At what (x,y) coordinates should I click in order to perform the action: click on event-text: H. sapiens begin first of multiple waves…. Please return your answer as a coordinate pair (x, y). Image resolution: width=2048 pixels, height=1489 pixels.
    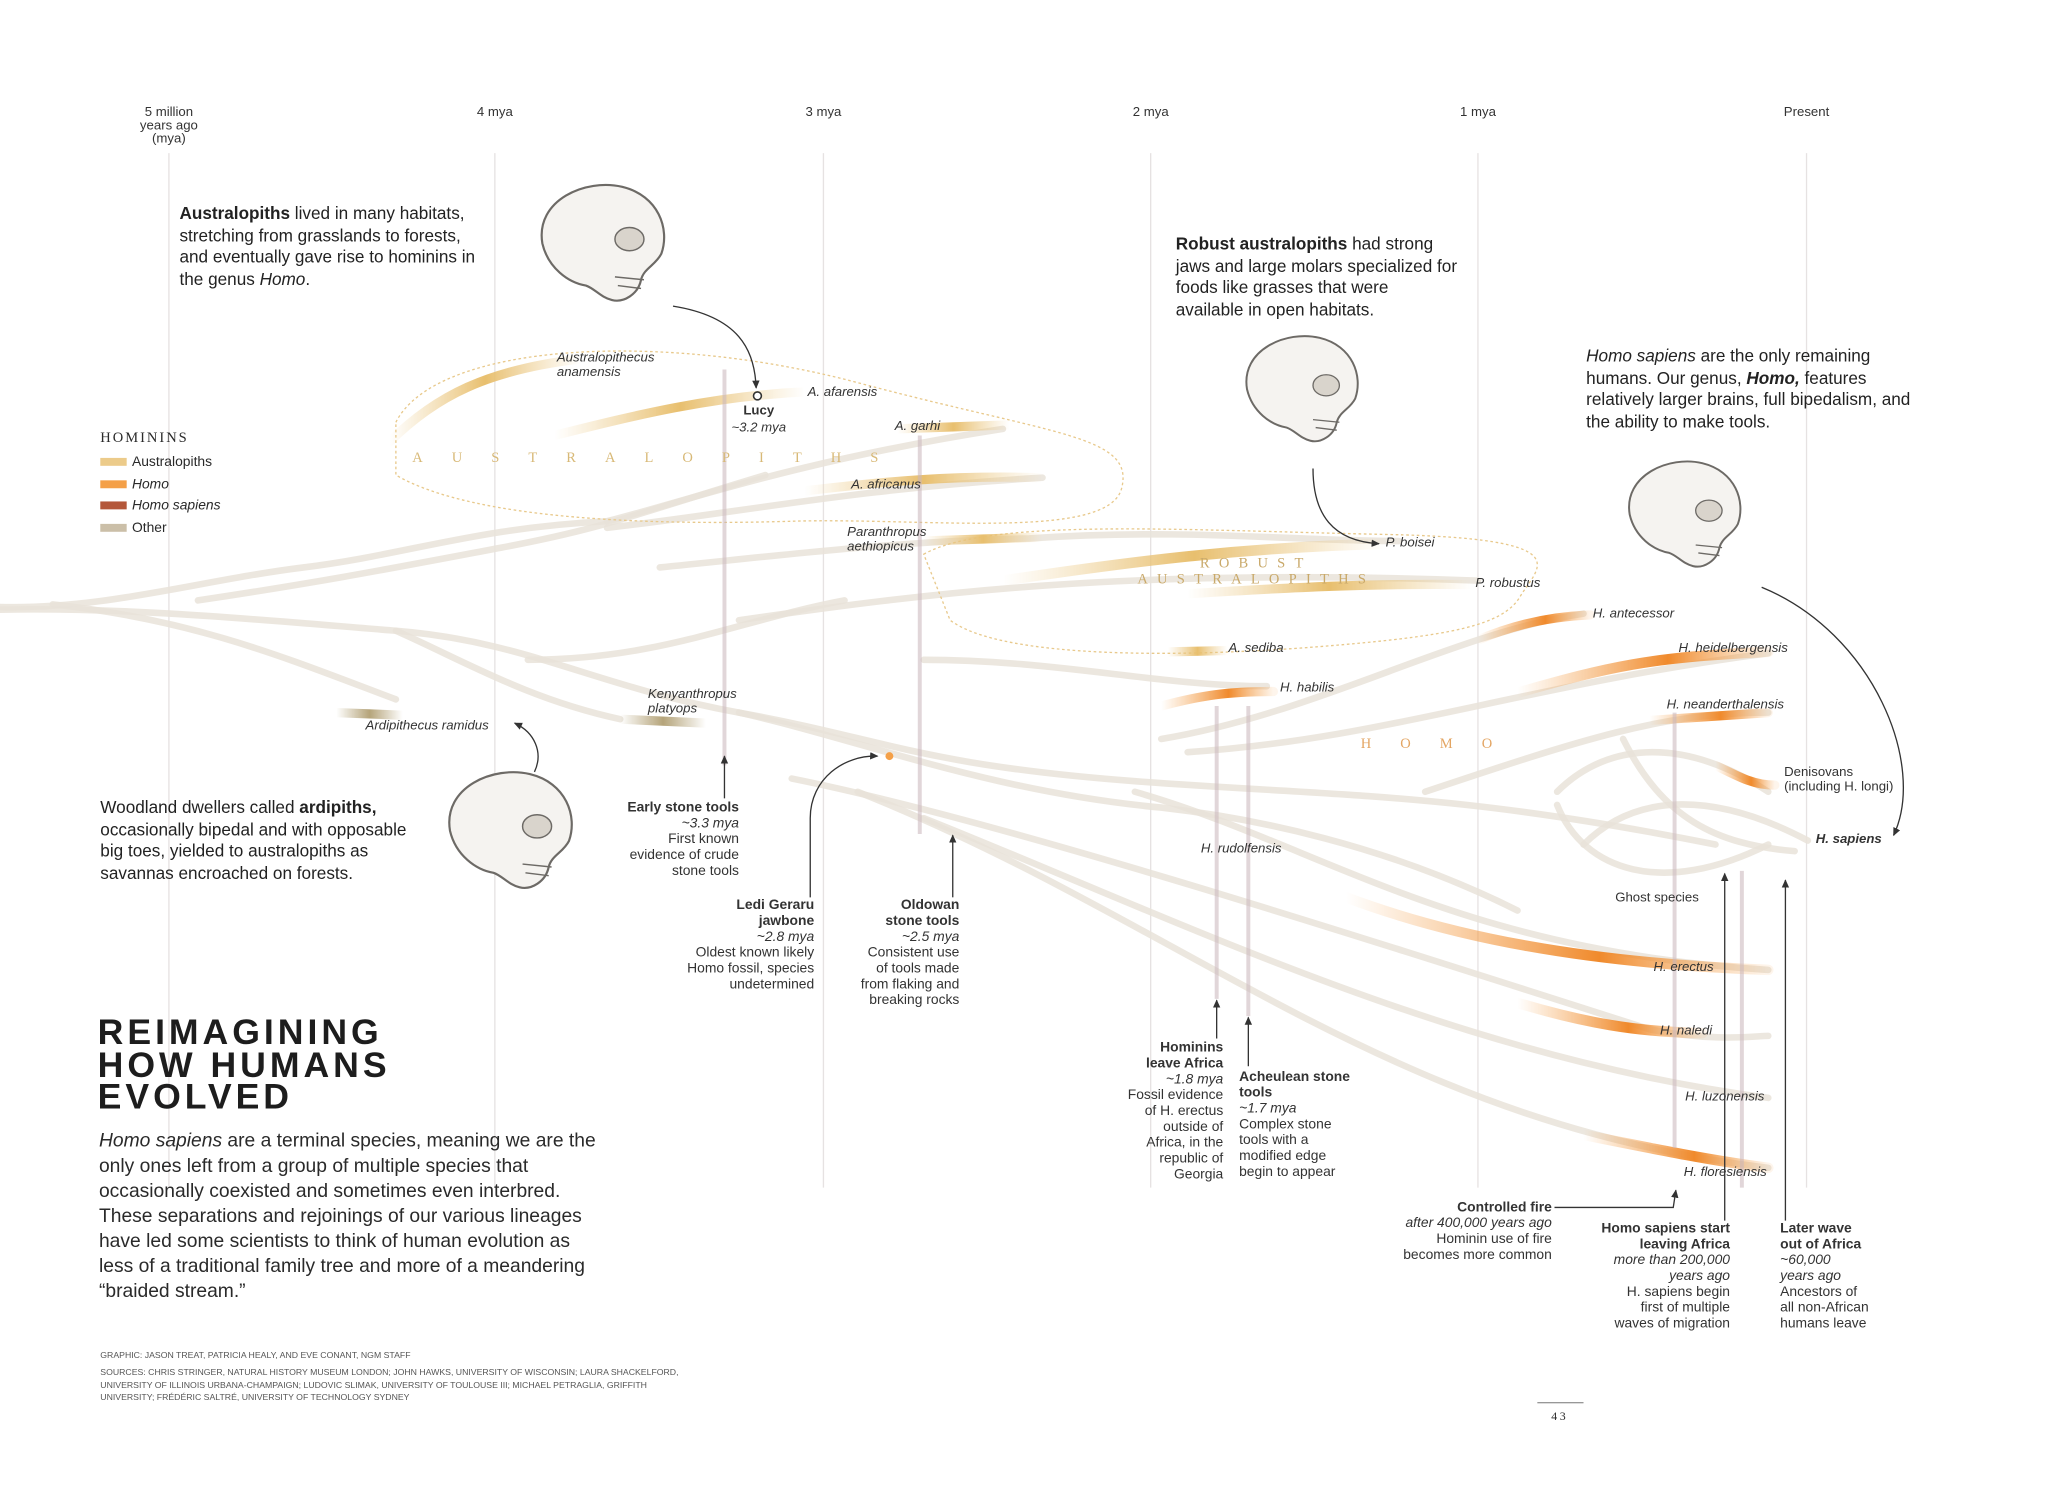
    Looking at the image, I should click on (1672, 1307).